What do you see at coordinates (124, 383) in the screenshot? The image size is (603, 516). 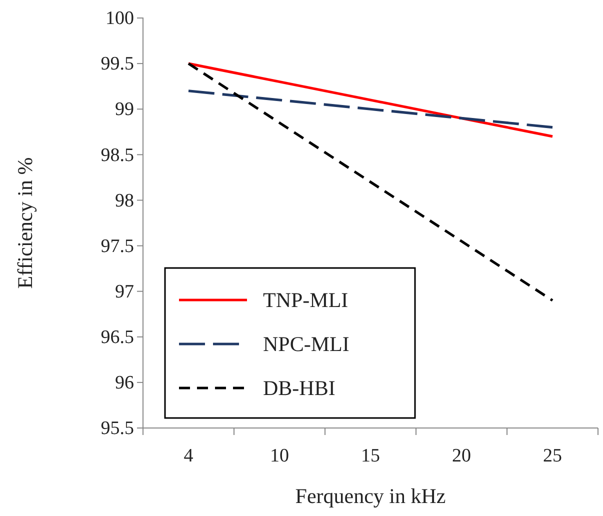 I see `y-tick-label: 96` at bounding box center [124, 383].